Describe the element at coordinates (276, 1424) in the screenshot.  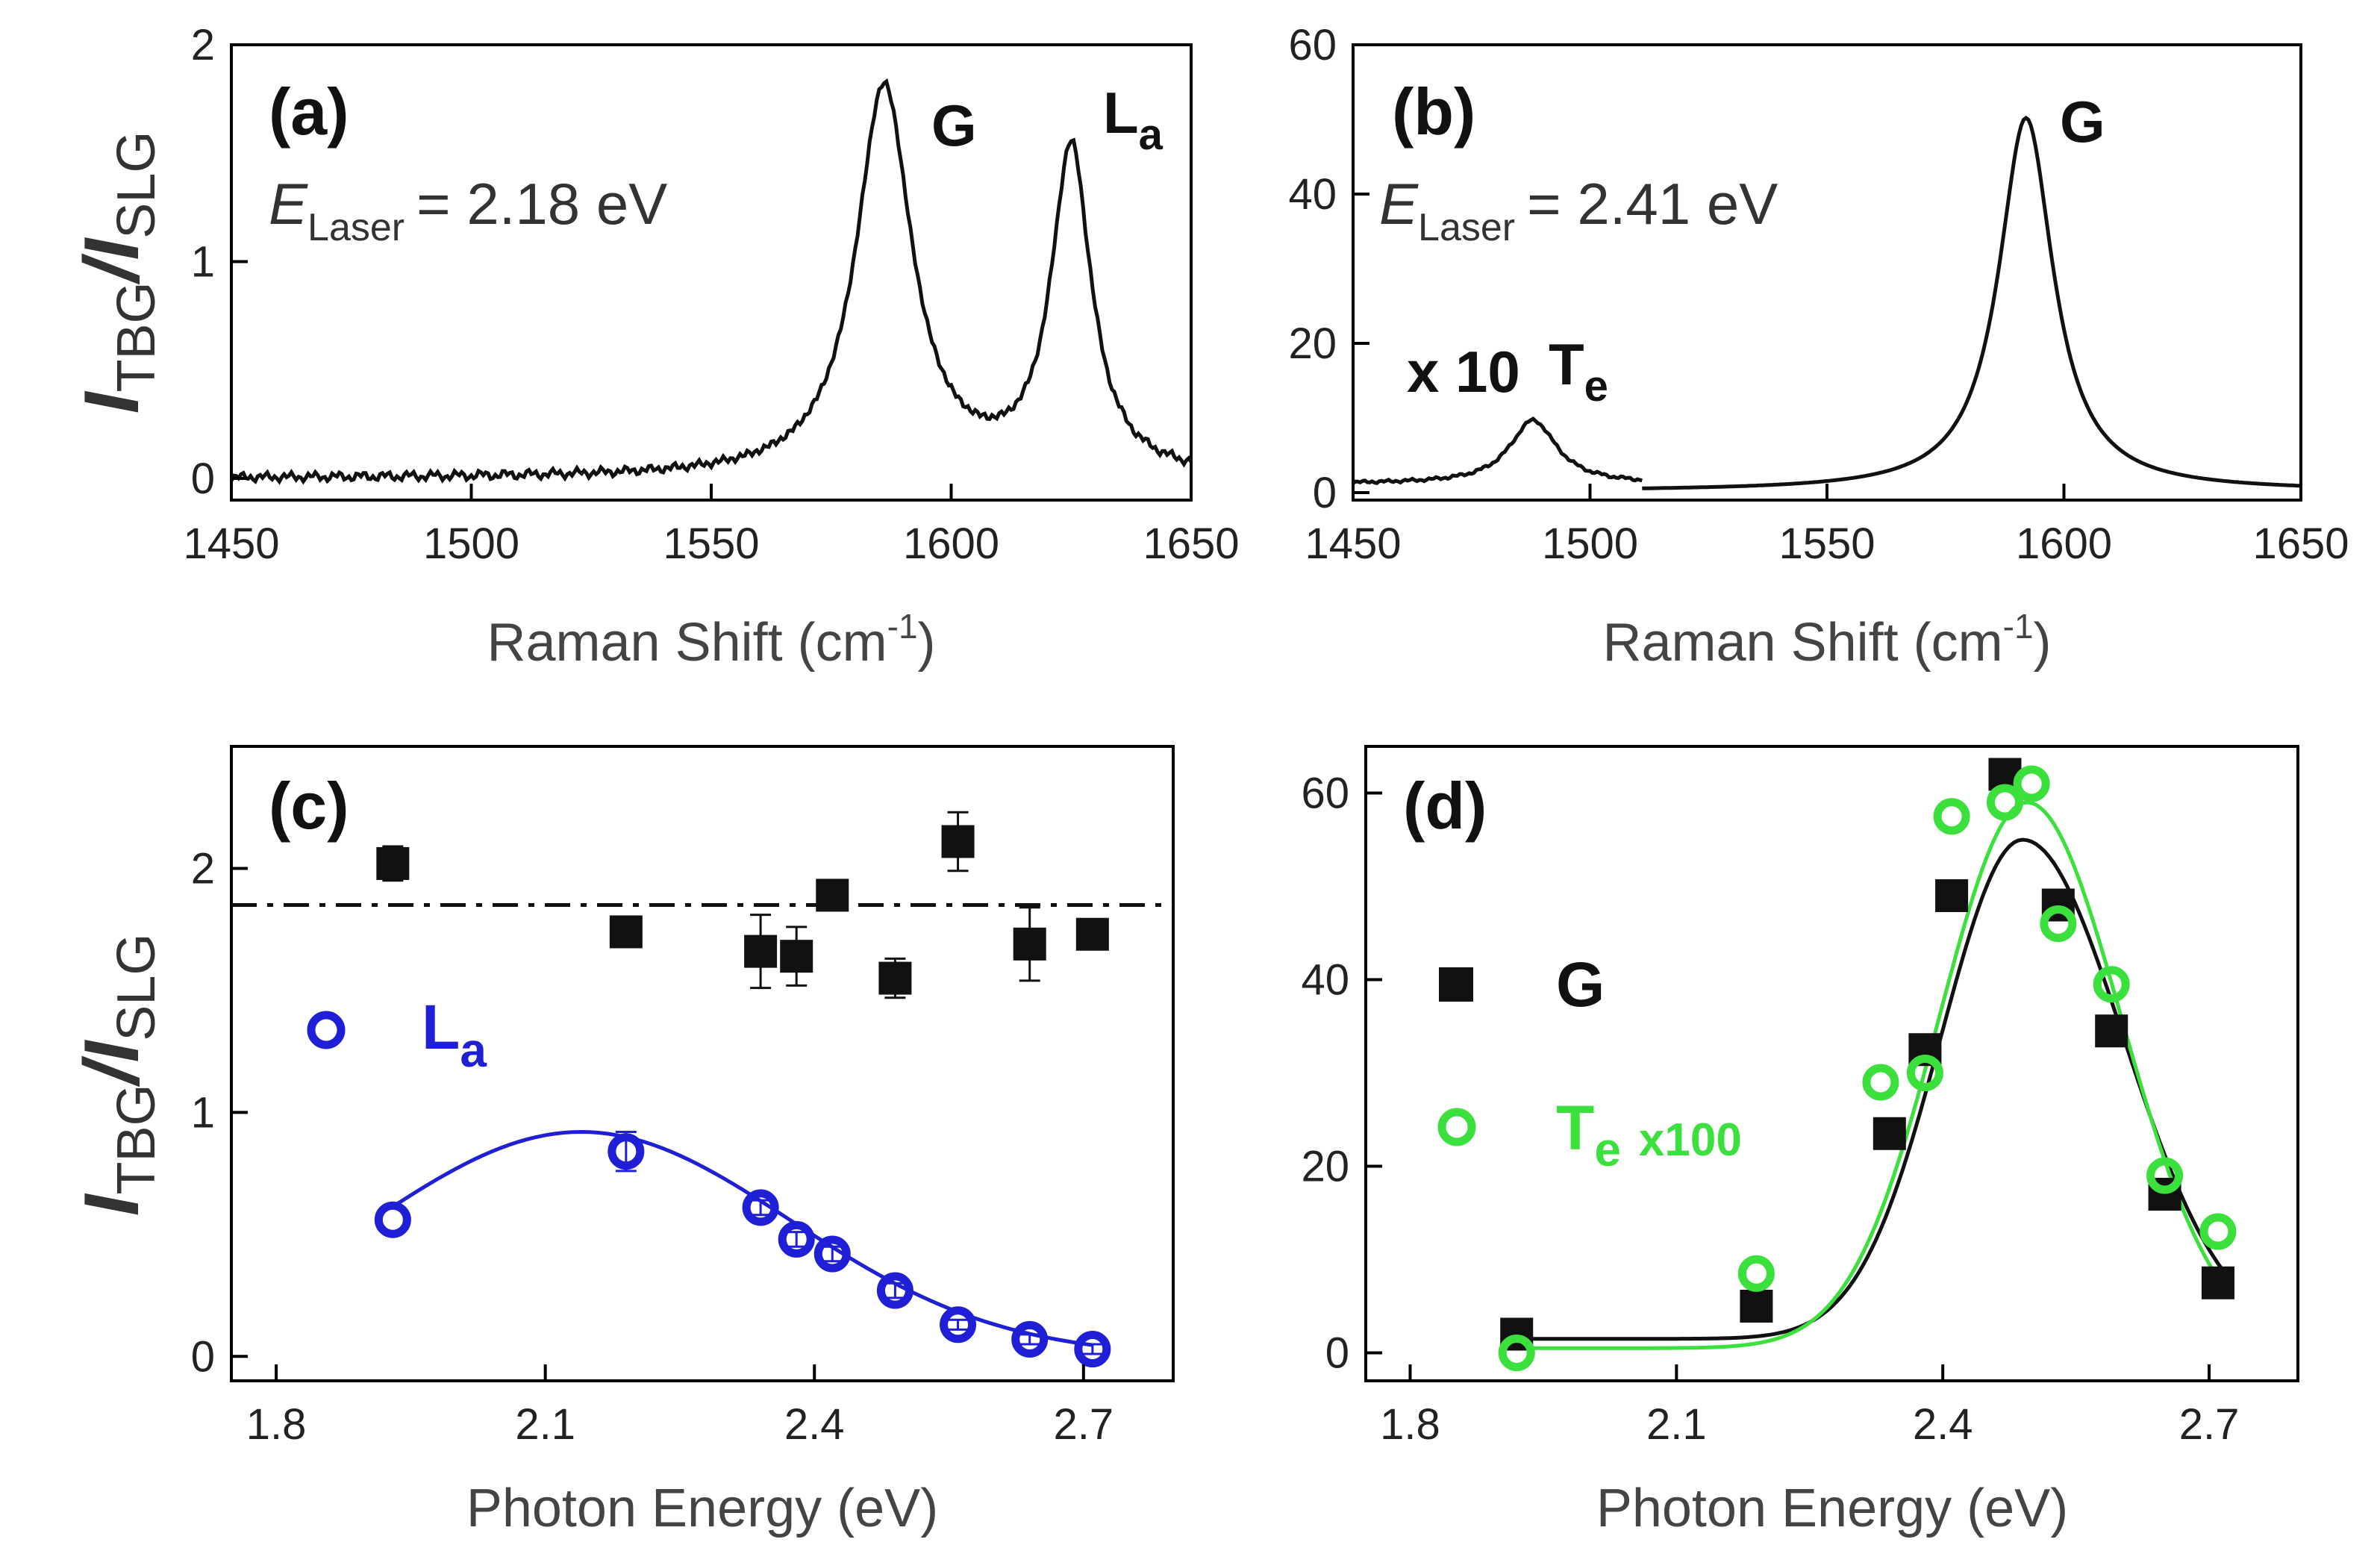
I see `x-tick-label-c-0: 1.8` at that location.